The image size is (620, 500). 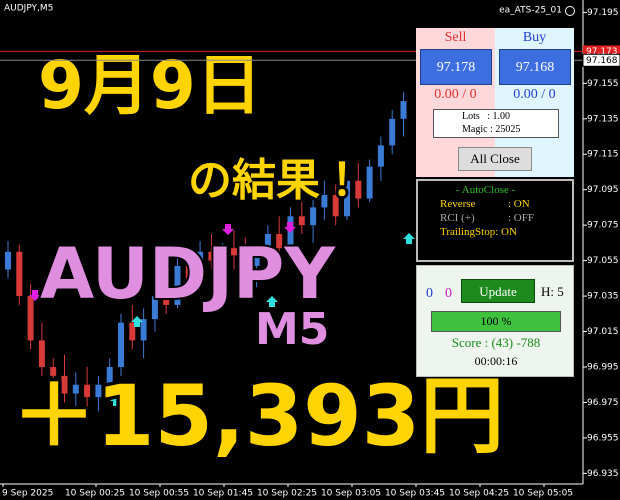 What do you see at coordinates (292, 329) in the screenshot?
I see `overlay-timeframe: M5` at bounding box center [292, 329].